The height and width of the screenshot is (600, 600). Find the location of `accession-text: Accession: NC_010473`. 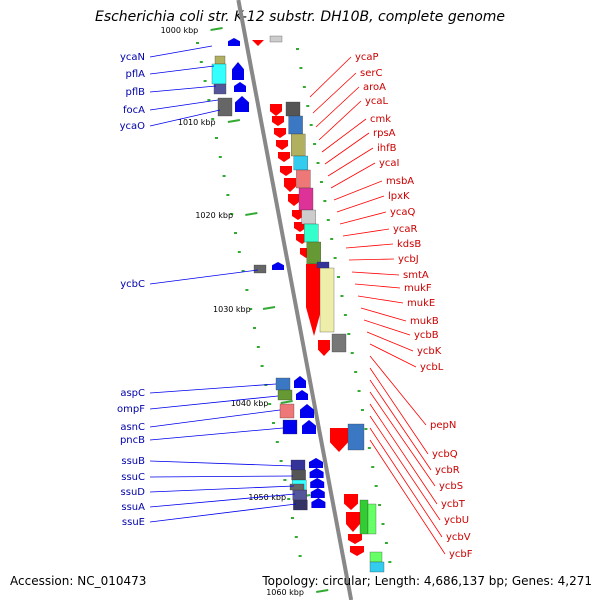

accession-text: Accession: NC_010473 is located at coordinates (78, 581).